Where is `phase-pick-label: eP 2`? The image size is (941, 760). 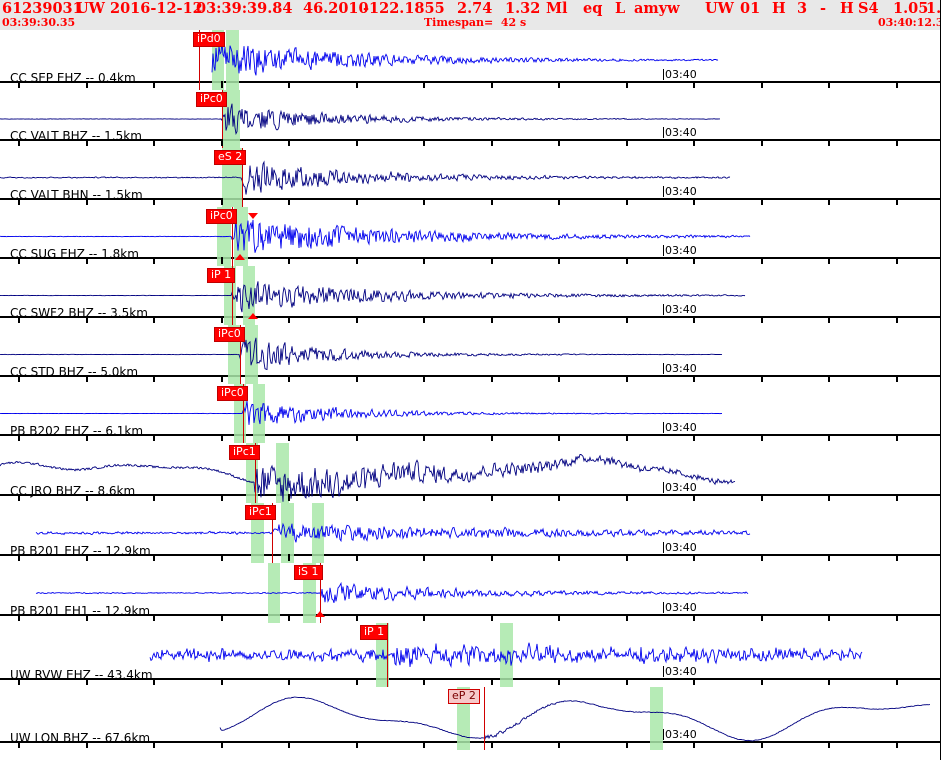 phase-pick-label: eP 2 is located at coordinates (464, 696).